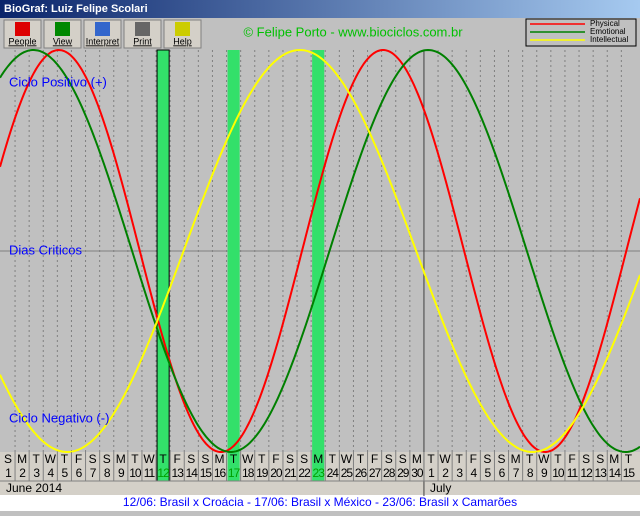 The width and height of the screenshot is (640, 516). I want to click on day-number: 25, so click(347, 473).